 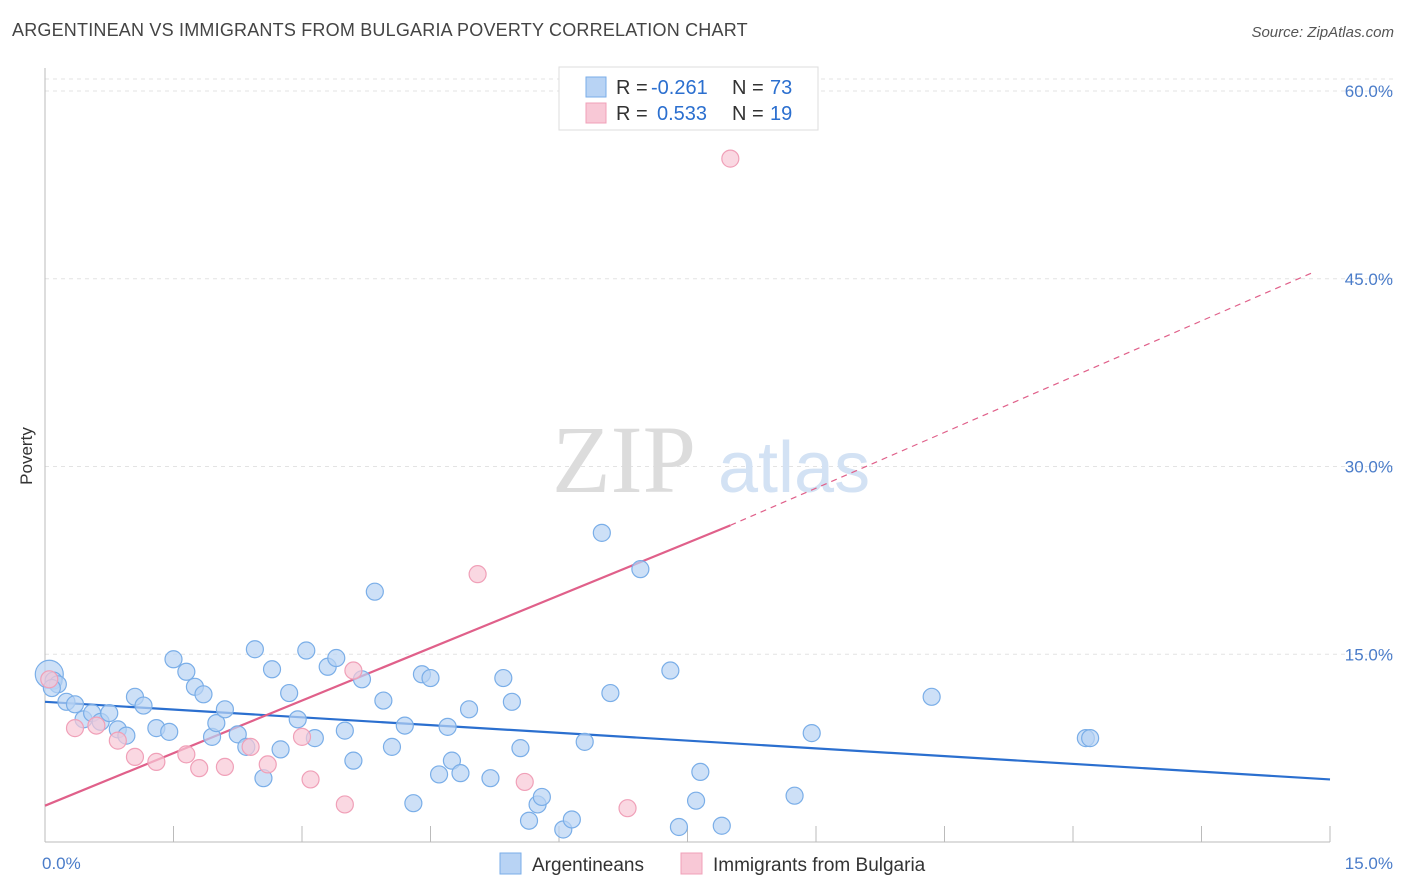 I want to click on x-tick-label-end: 15.0%, so click(x=1369, y=863).